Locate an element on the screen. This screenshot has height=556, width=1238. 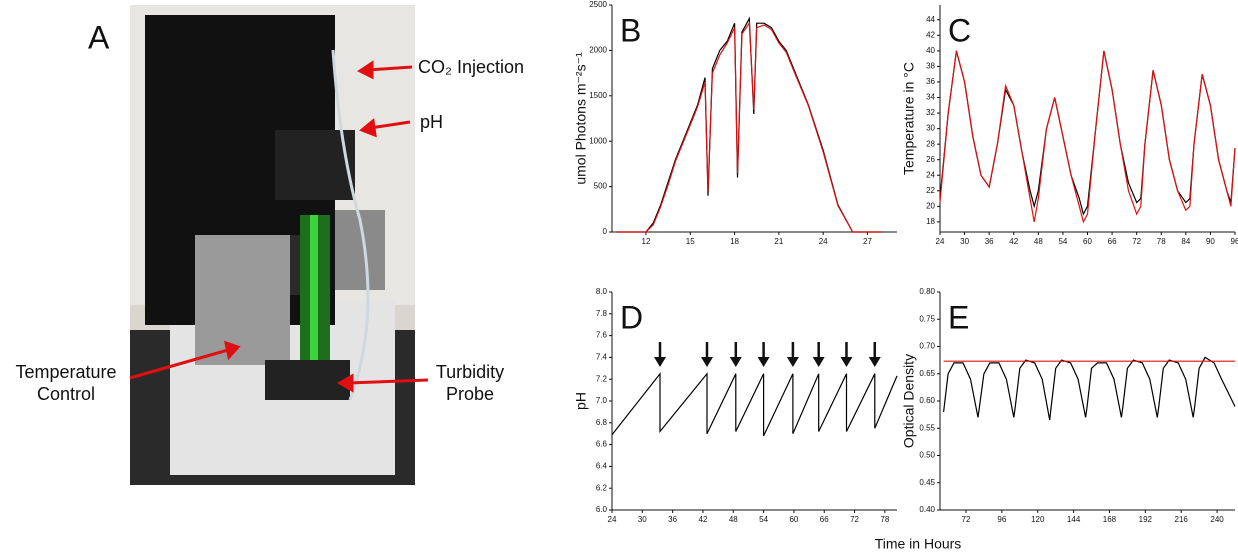
y-tick-label: 6.8 is located at coordinates (602, 422).